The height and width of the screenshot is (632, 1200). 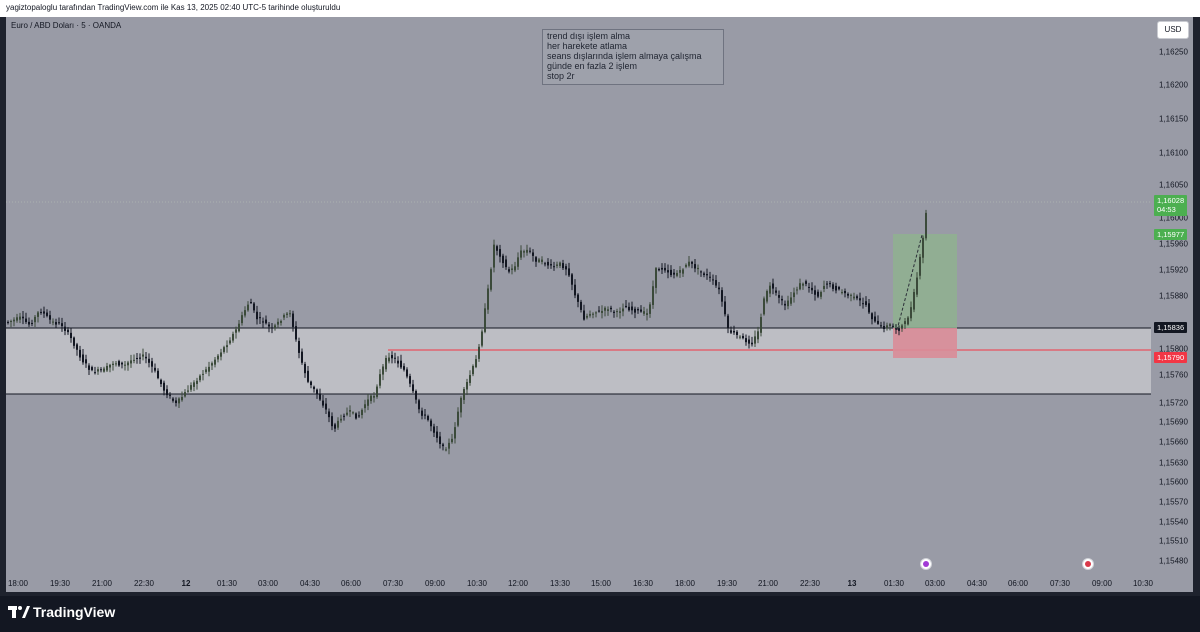 What do you see at coordinates (1173, 561) in the screenshot?
I see `price-tick: 1,15480` at bounding box center [1173, 561].